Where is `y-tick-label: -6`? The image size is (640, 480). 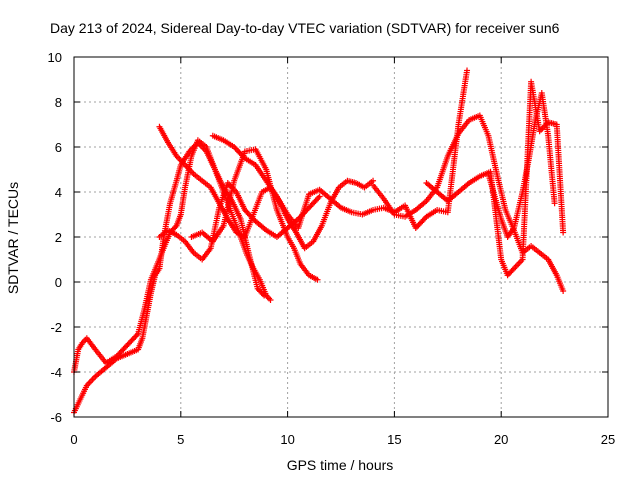
y-tick-label: -6 is located at coordinates (56, 417).